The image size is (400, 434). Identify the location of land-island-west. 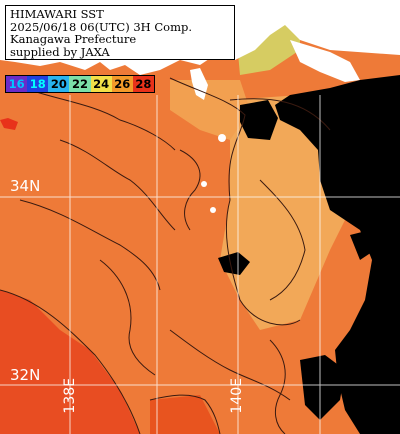
(9, 124).